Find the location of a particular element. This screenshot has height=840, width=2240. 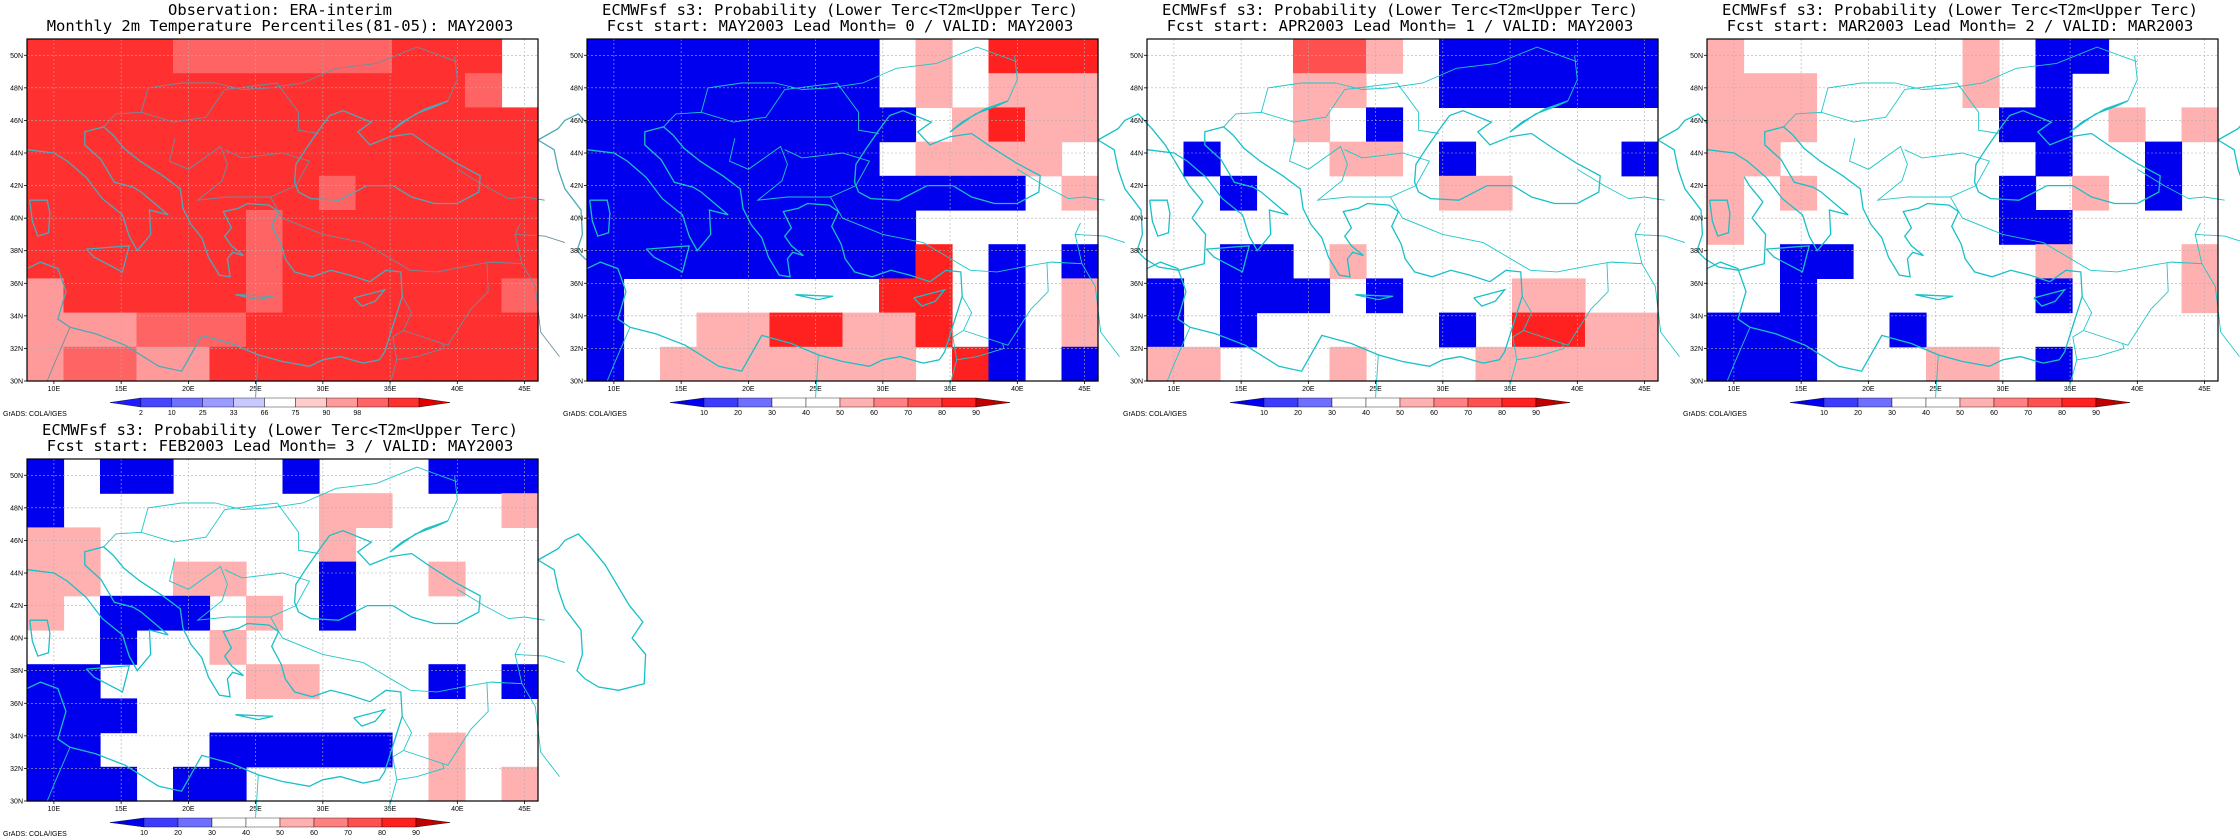

colorbar-label: 33 is located at coordinates (234, 413).